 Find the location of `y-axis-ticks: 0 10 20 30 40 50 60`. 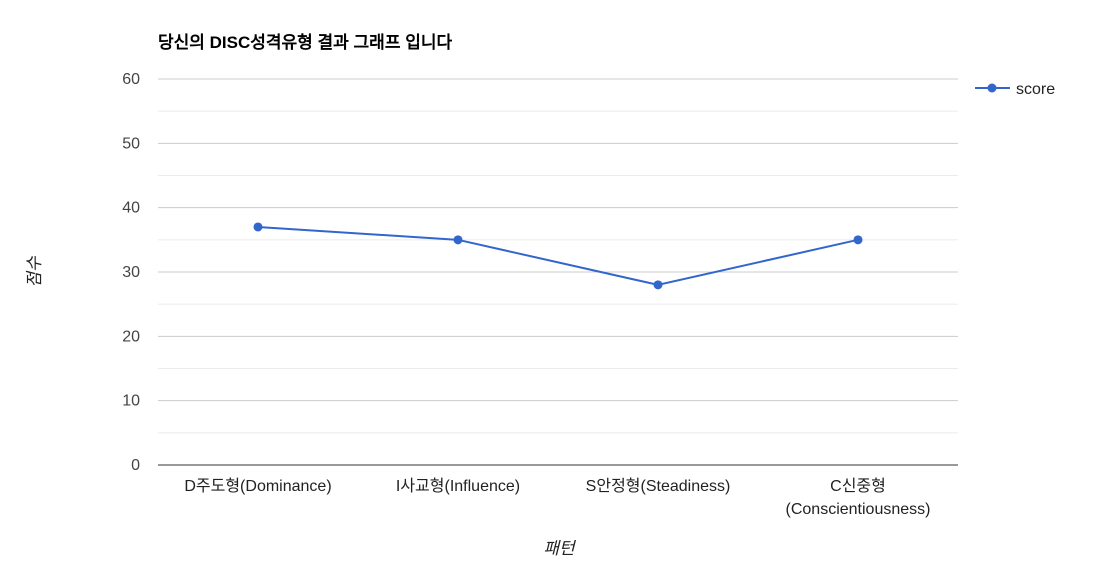

y-axis-ticks: 0 10 20 30 40 50 60 is located at coordinates (131, 272).